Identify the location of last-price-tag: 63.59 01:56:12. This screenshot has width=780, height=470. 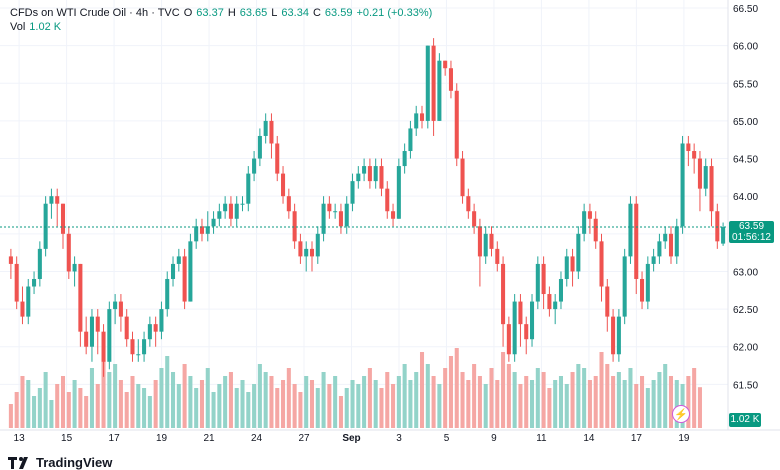
(751, 232).